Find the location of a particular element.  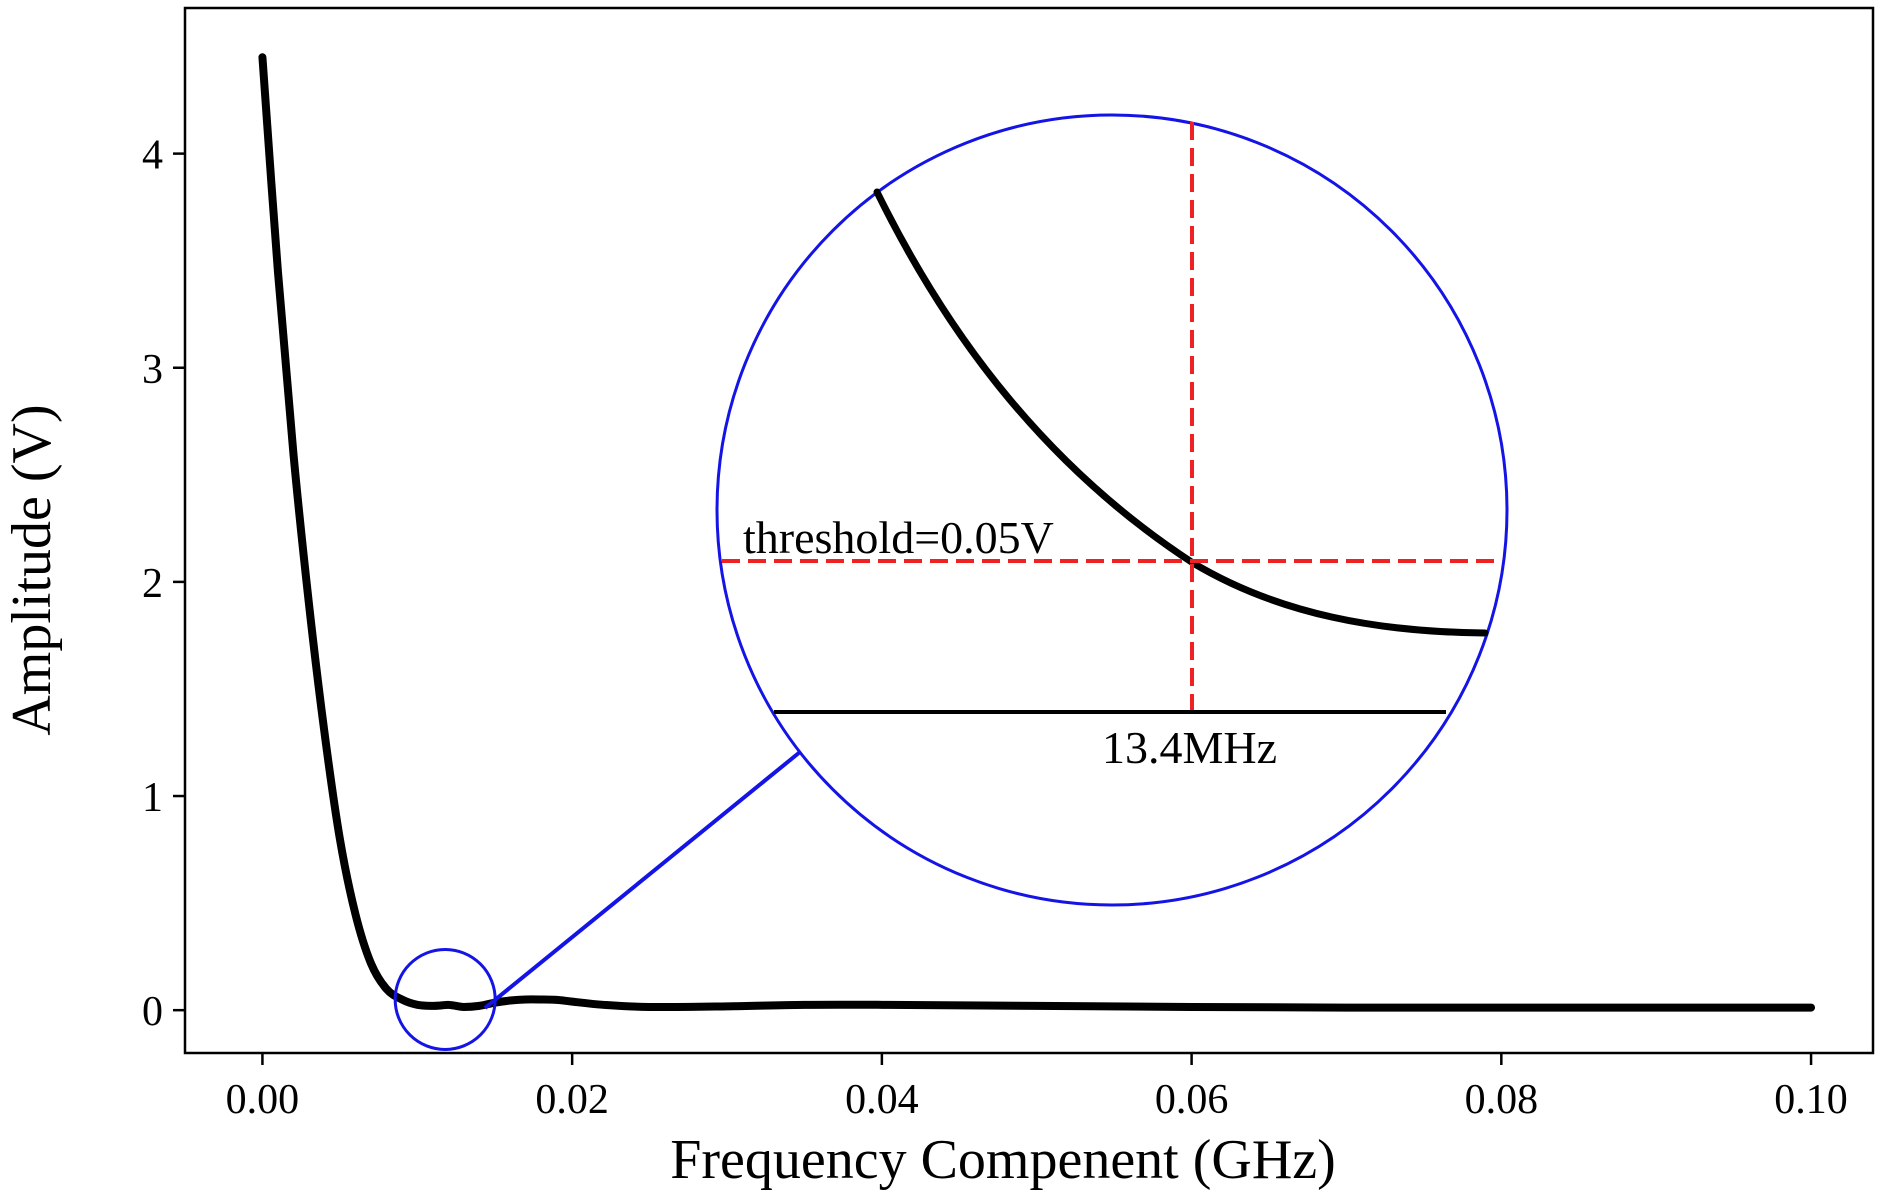

inset-curve is located at coordinates (1181, 412).